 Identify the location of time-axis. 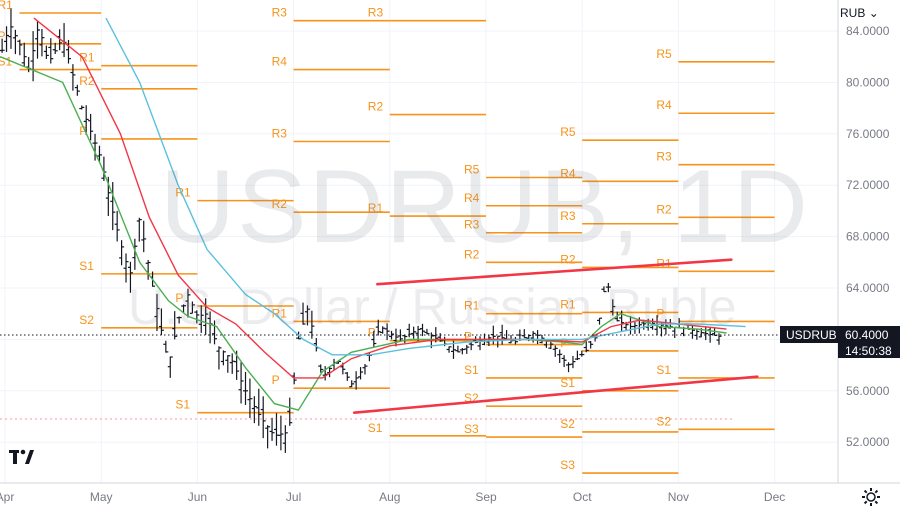
(450, 496).